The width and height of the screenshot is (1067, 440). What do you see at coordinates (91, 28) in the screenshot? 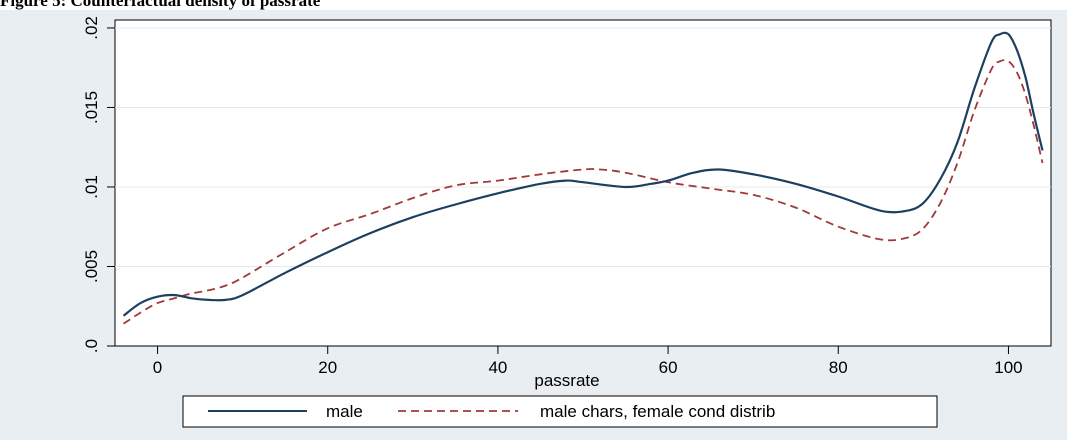
I see `y-tick-label: .02` at bounding box center [91, 28].